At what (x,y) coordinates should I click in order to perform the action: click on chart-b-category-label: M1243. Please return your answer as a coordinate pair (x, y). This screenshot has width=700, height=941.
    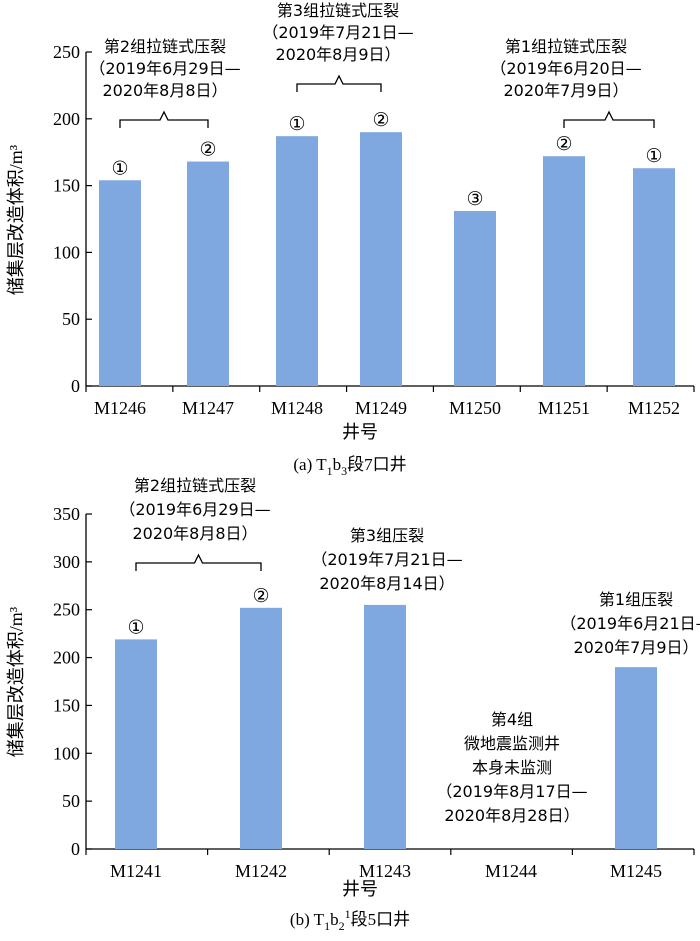
    Looking at the image, I should click on (385, 871).